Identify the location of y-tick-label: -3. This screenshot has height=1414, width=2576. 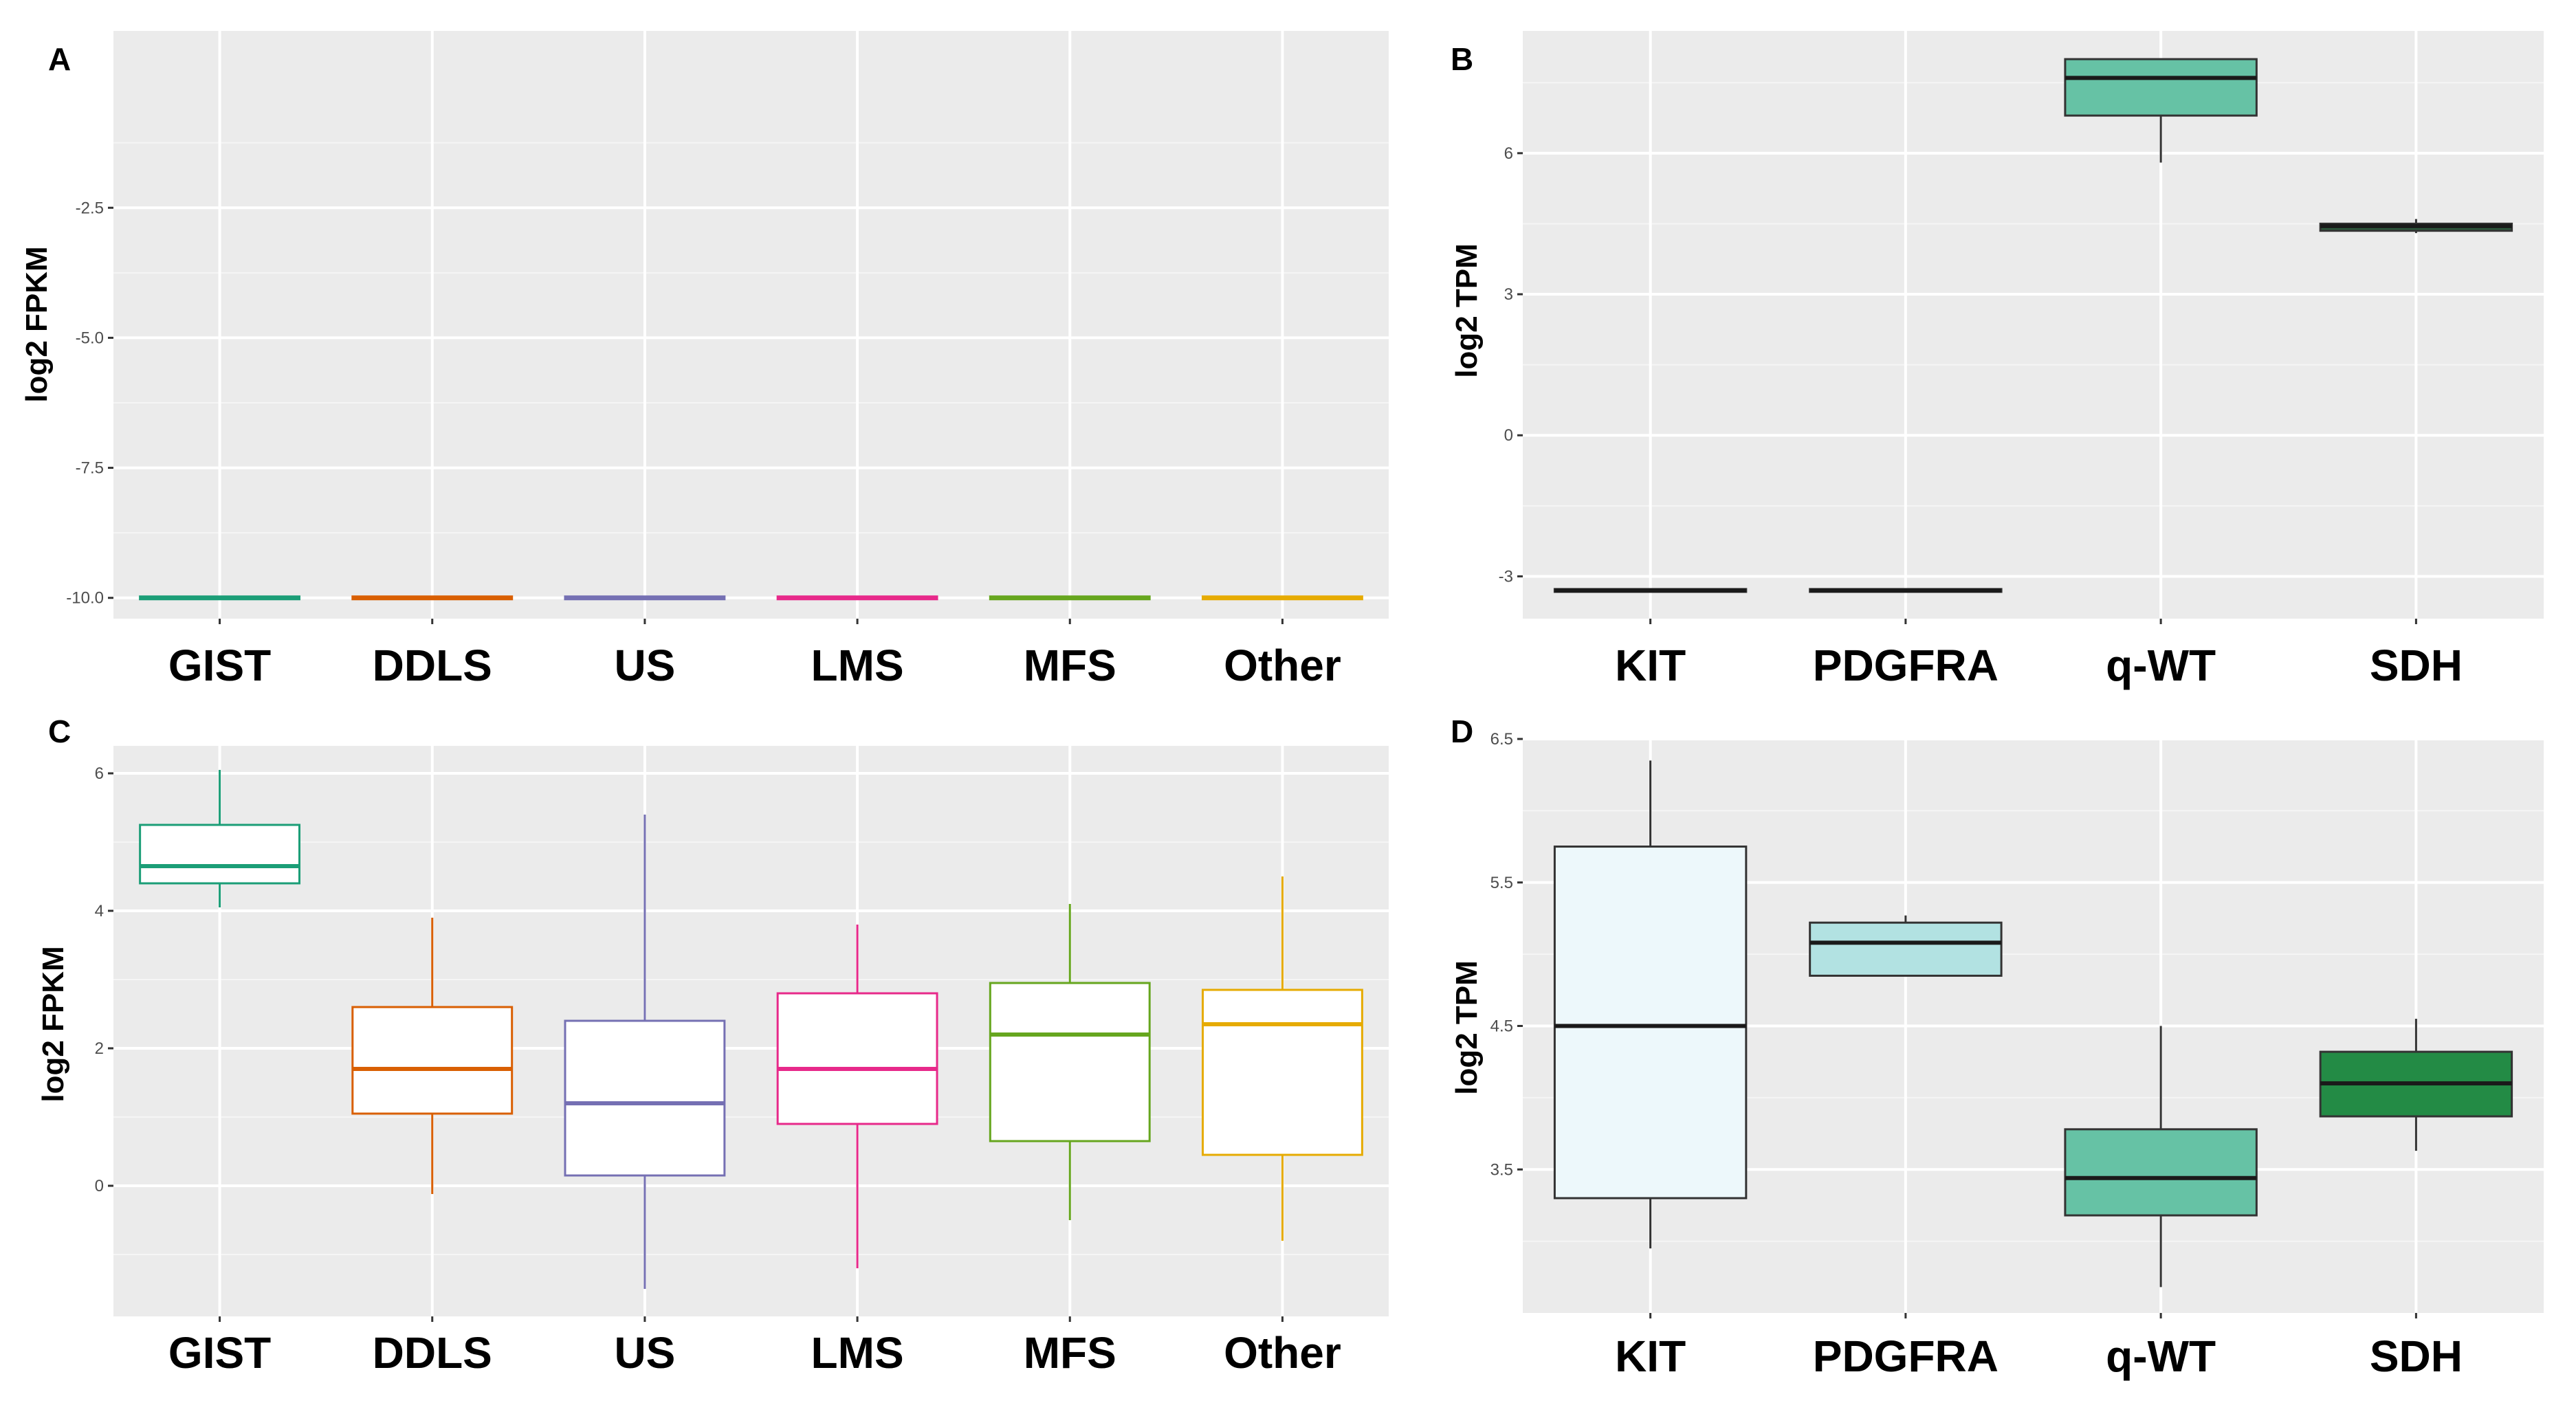
(1506, 576).